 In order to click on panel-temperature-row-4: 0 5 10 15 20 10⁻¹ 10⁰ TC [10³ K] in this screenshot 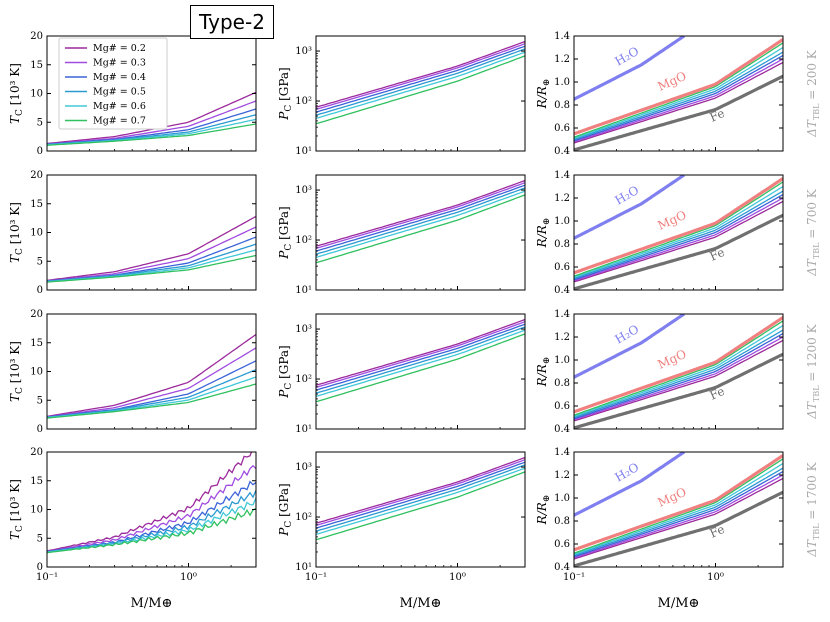, I will do `click(132, 515)`.